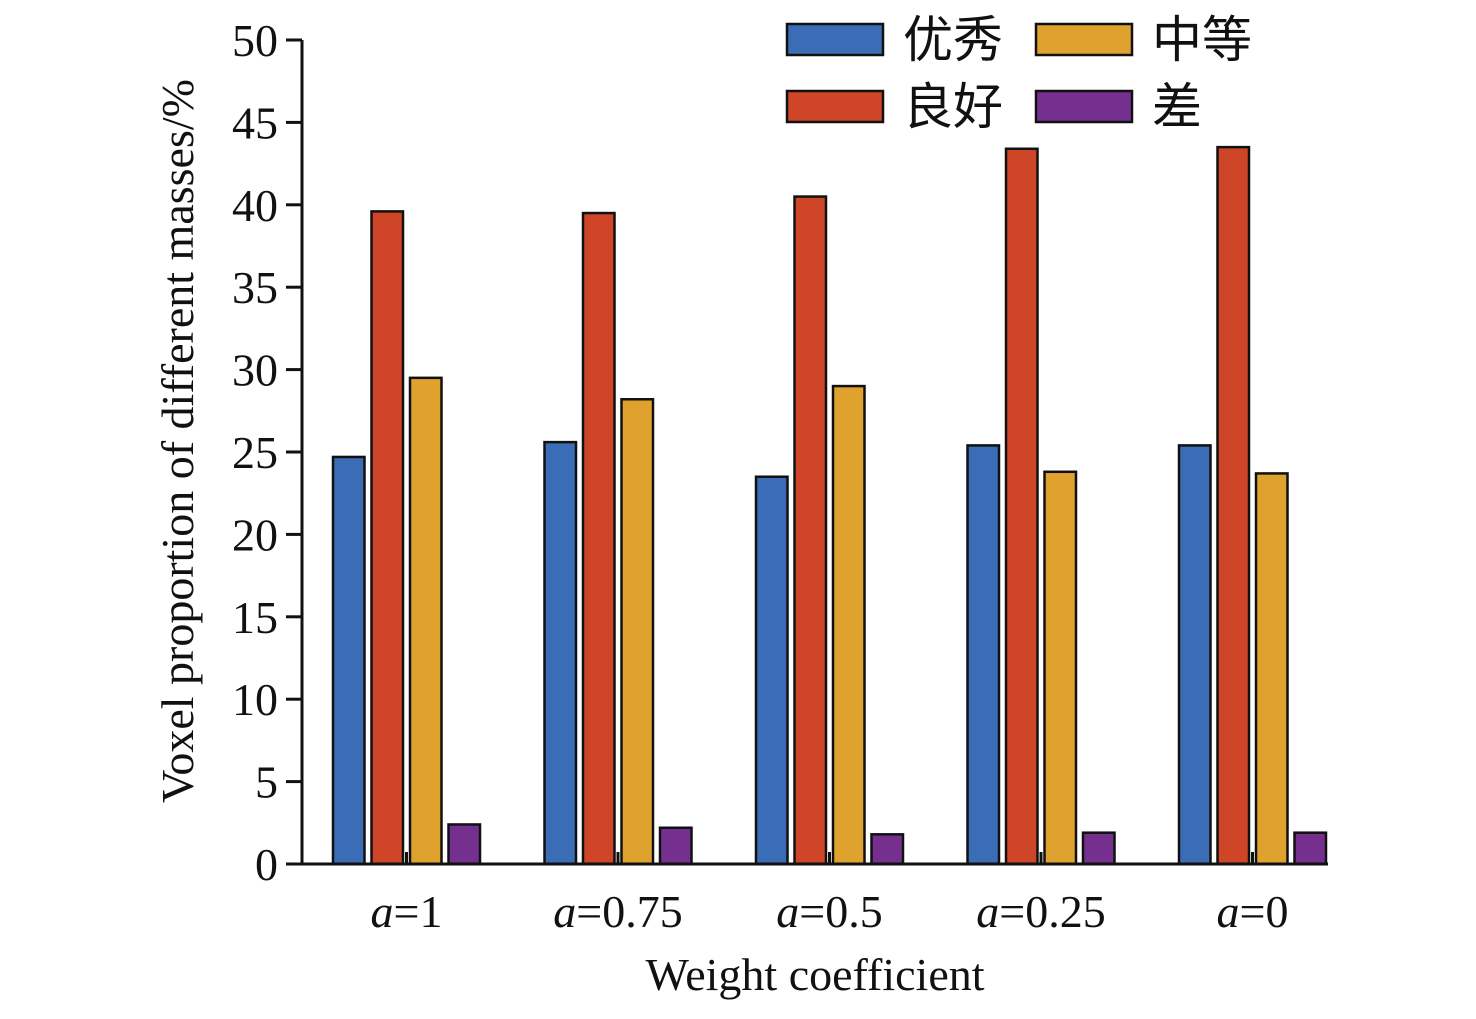 The image size is (1476, 1019). I want to click on legend-label: 差, so click(1177, 107).